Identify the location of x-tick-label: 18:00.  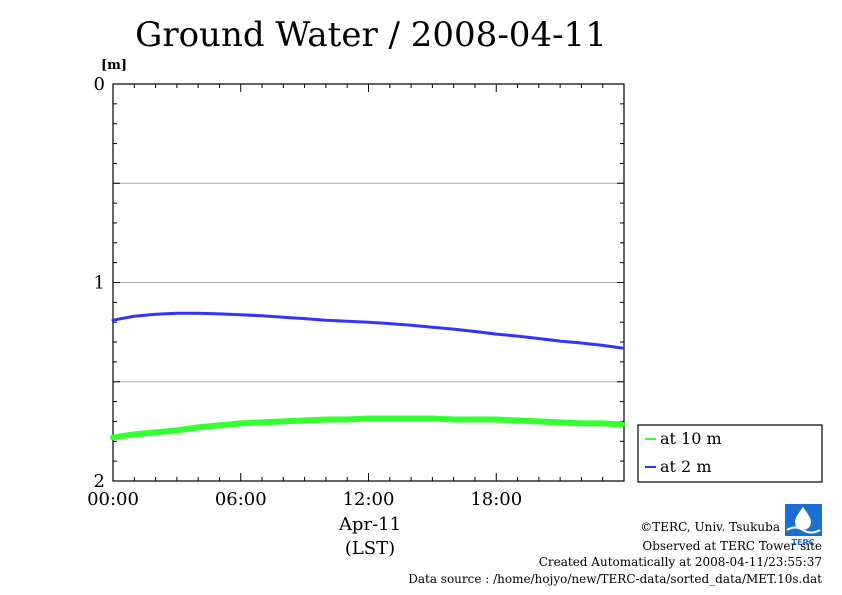
(496, 499).